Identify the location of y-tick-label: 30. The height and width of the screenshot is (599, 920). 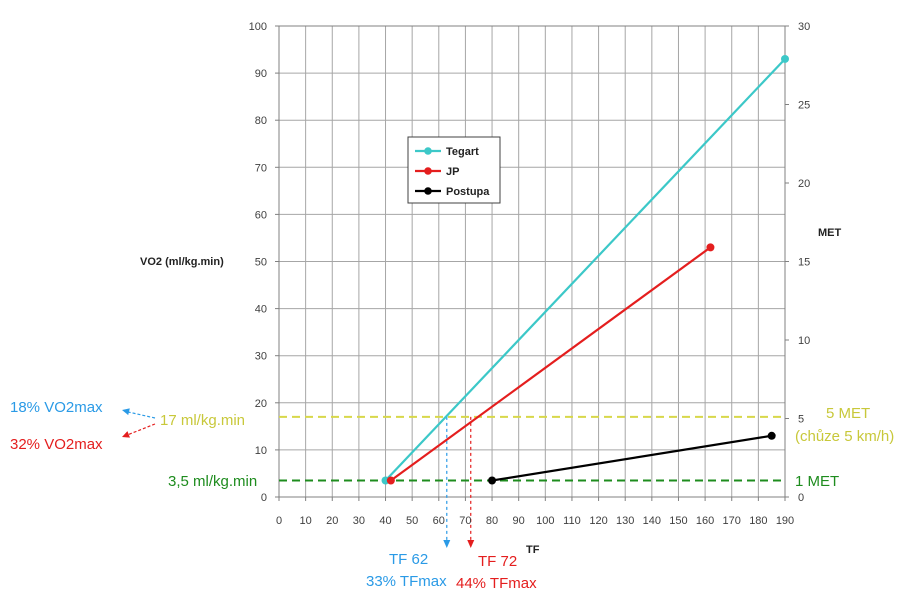
(261, 357).